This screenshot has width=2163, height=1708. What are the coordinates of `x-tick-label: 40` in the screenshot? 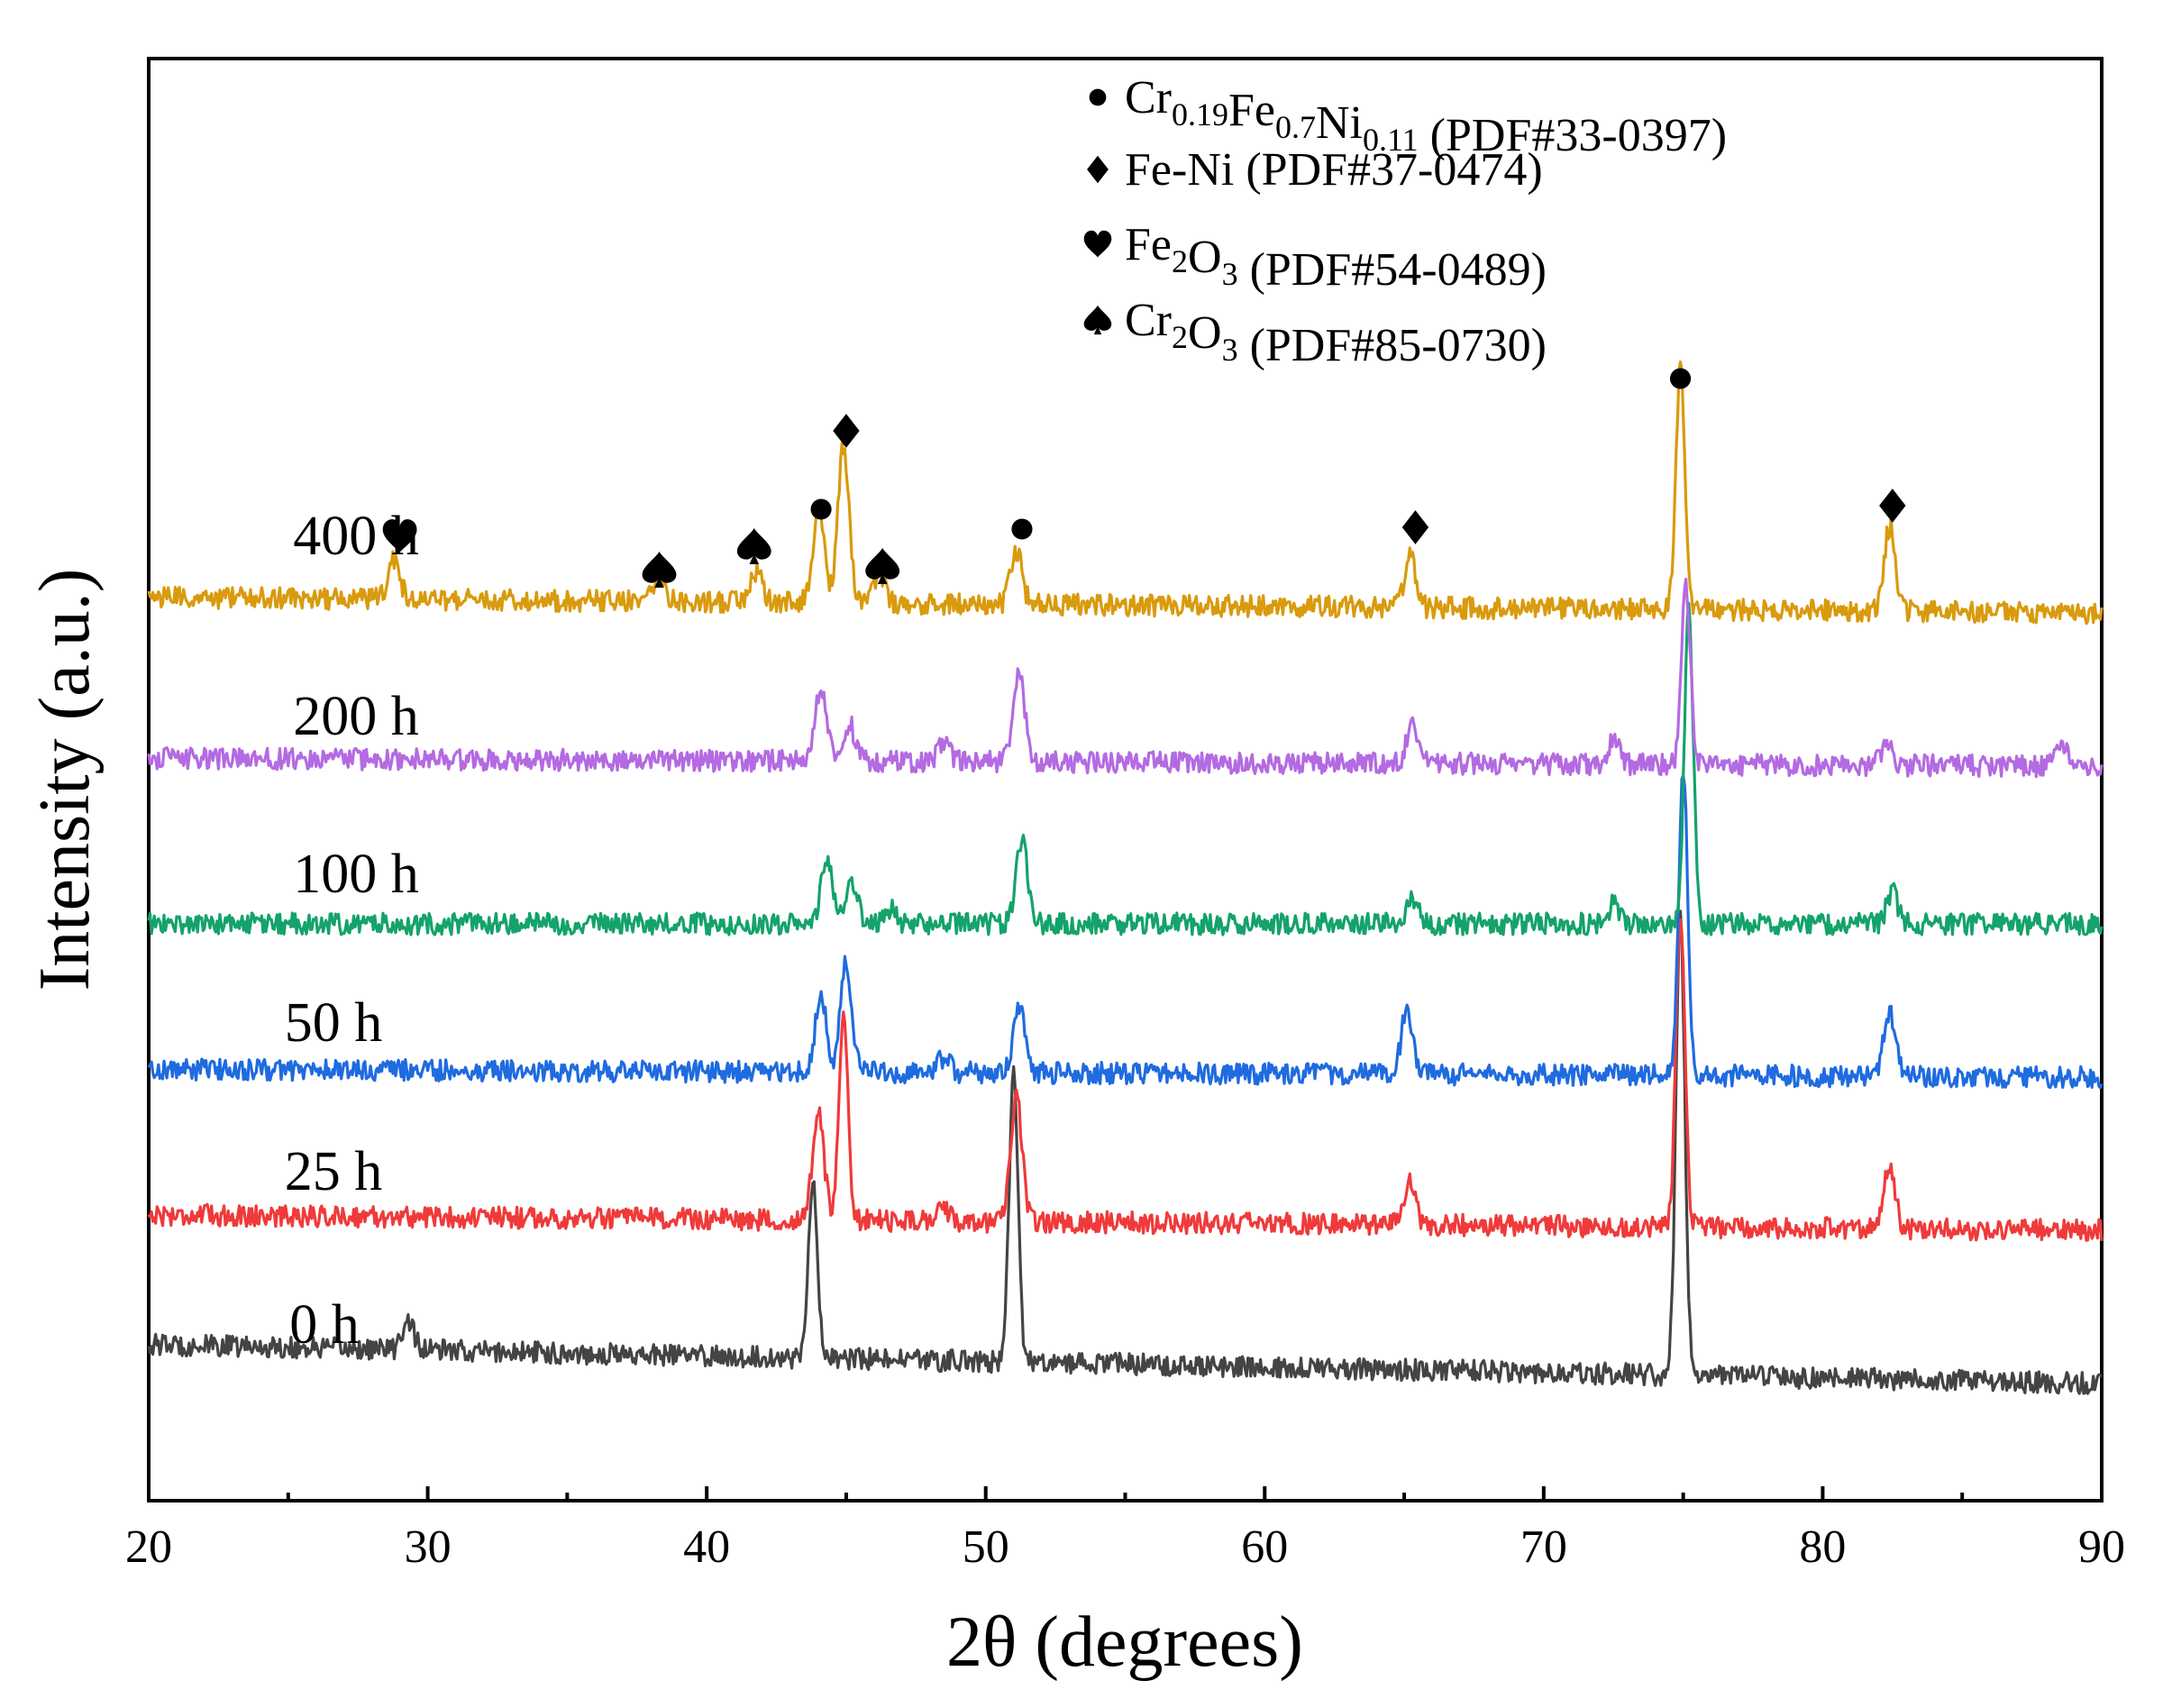 It's located at (706, 1547).